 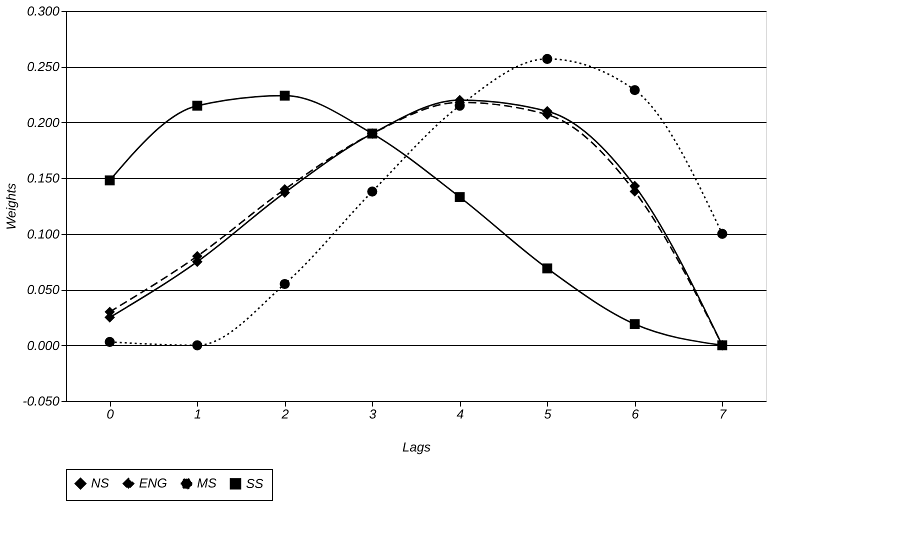 What do you see at coordinates (723, 414) in the screenshot?
I see `x-tick-label: 7` at bounding box center [723, 414].